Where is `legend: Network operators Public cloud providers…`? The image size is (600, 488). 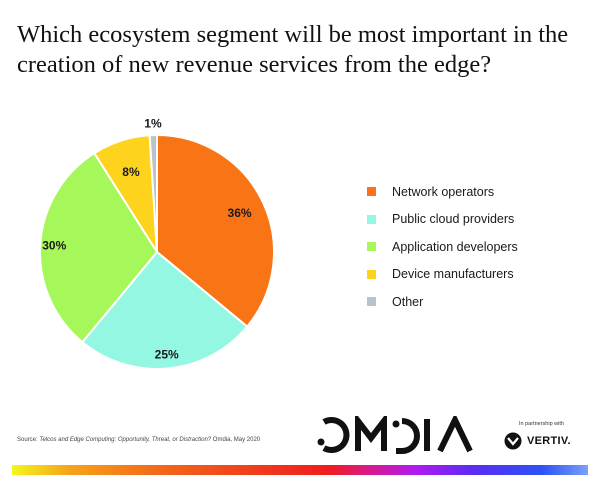
legend: Network operators Public cloud providers… is located at coordinates (442, 247).